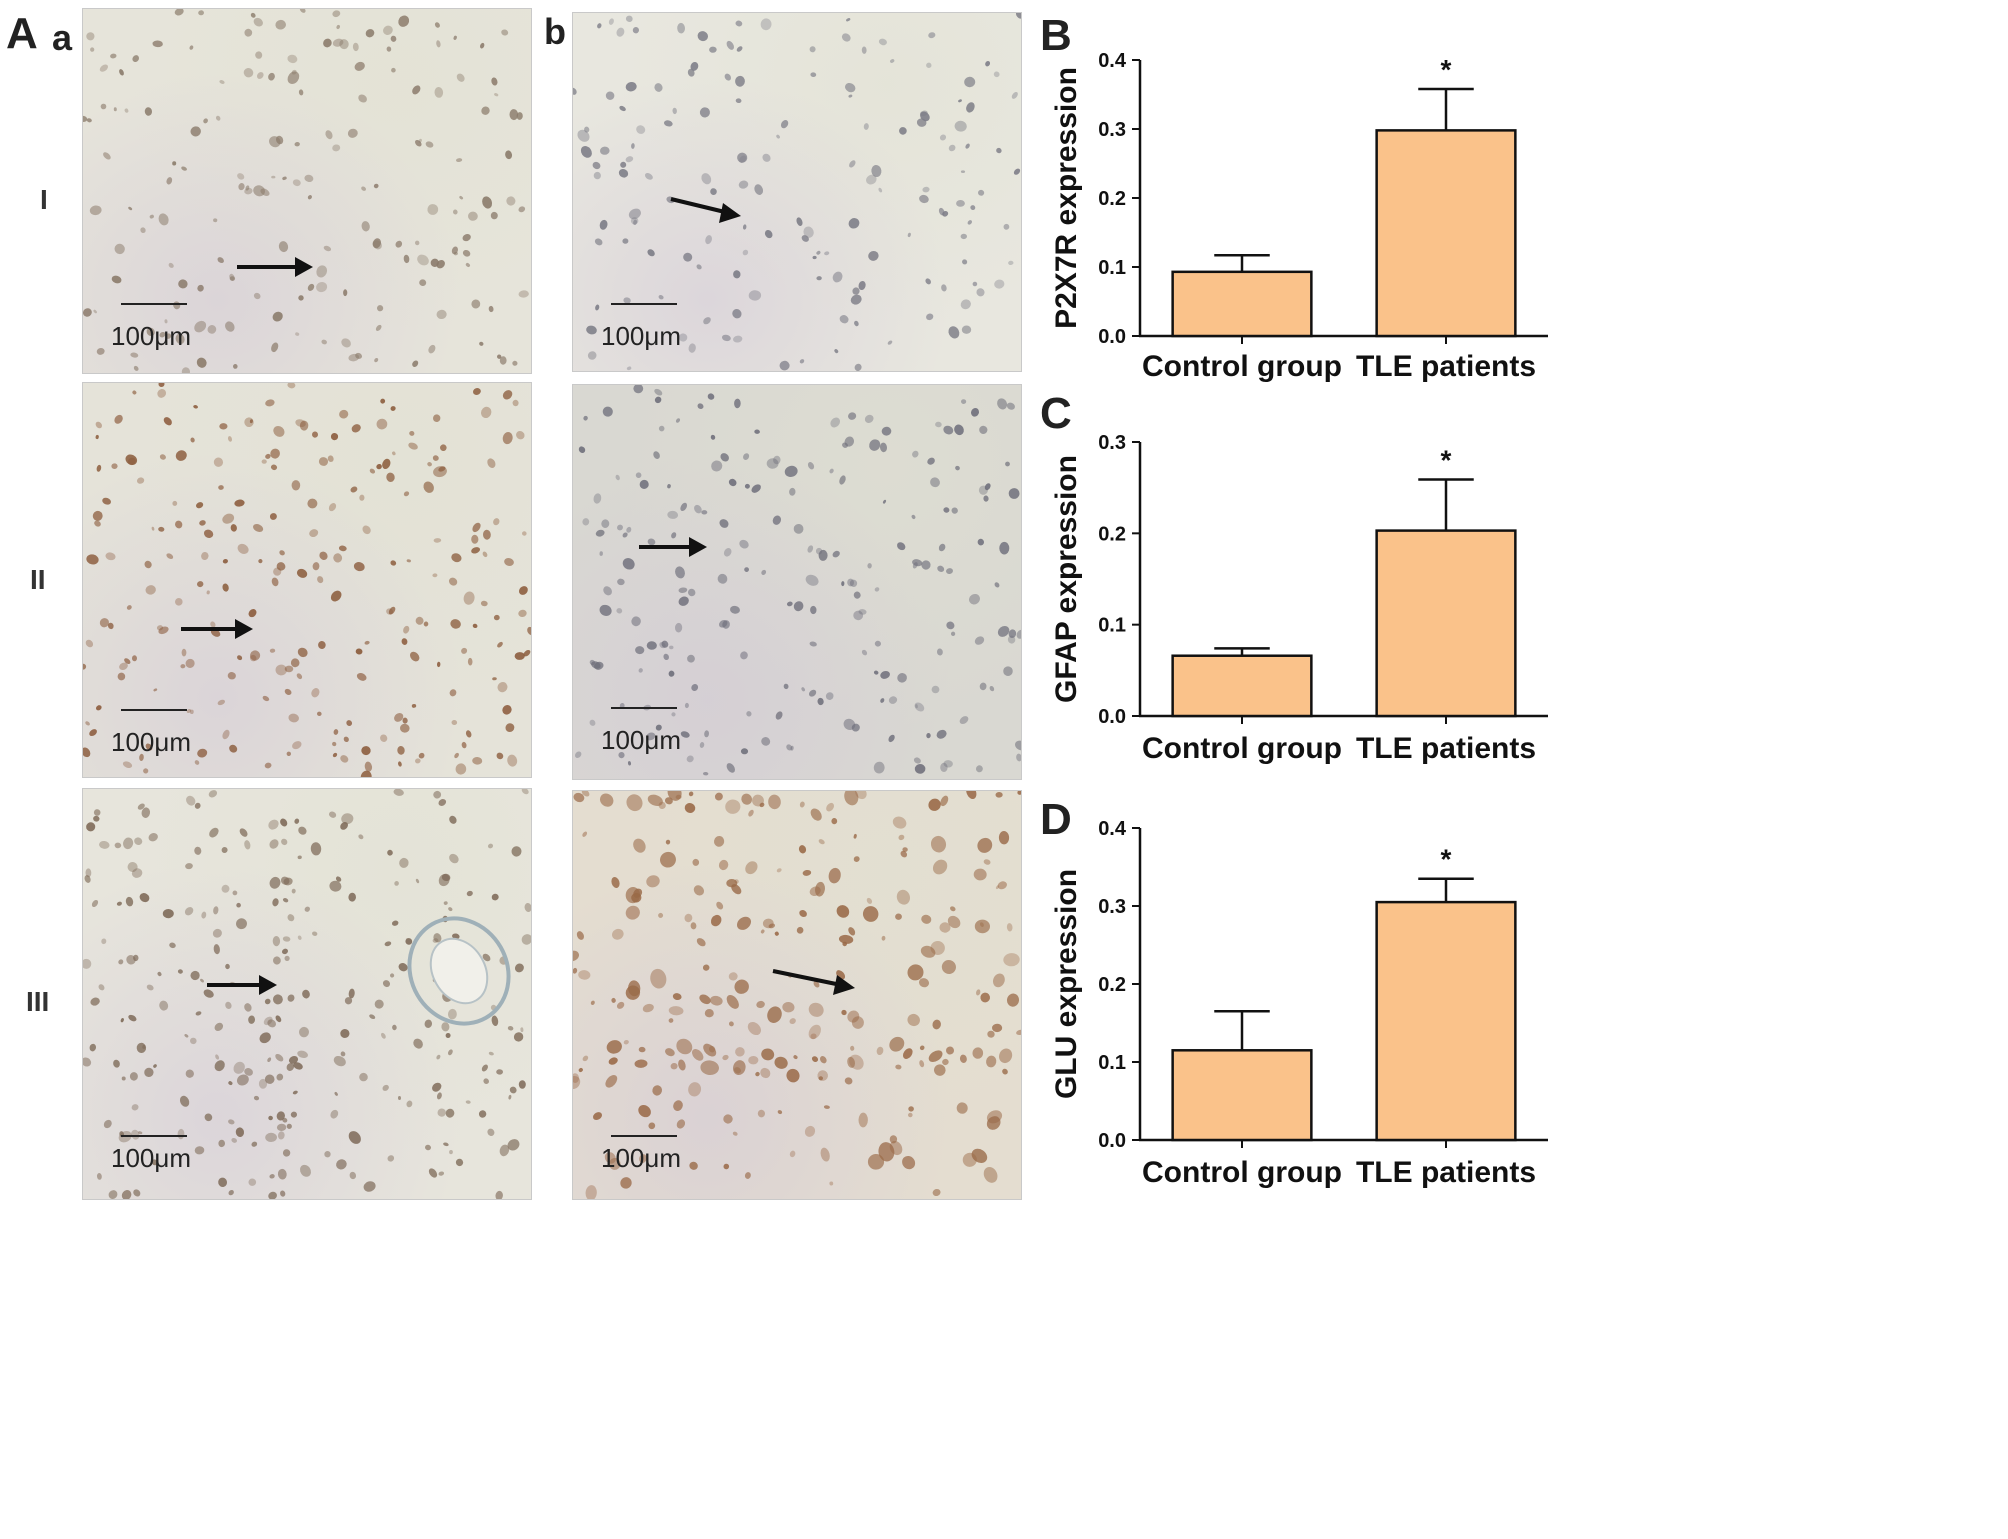 This screenshot has width=2008, height=1539. What do you see at coordinates (307, 580) in the screenshot?
I see `micrograph-a-II: 100μm` at bounding box center [307, 580].